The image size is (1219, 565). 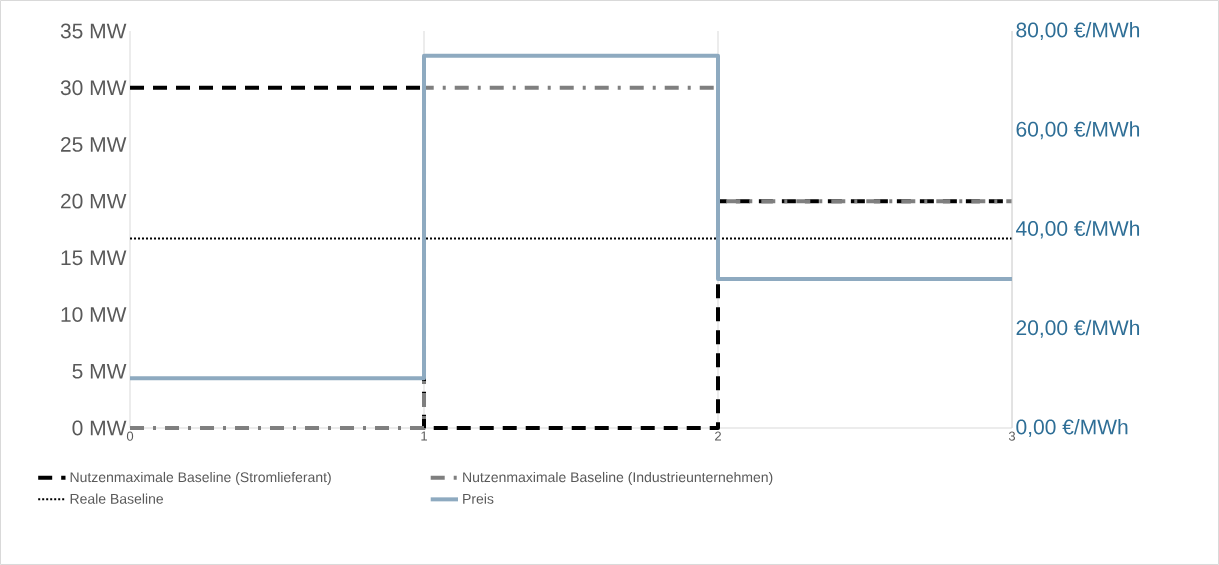 I want to click on legend-label: Preis, so click(x=478, y=498).